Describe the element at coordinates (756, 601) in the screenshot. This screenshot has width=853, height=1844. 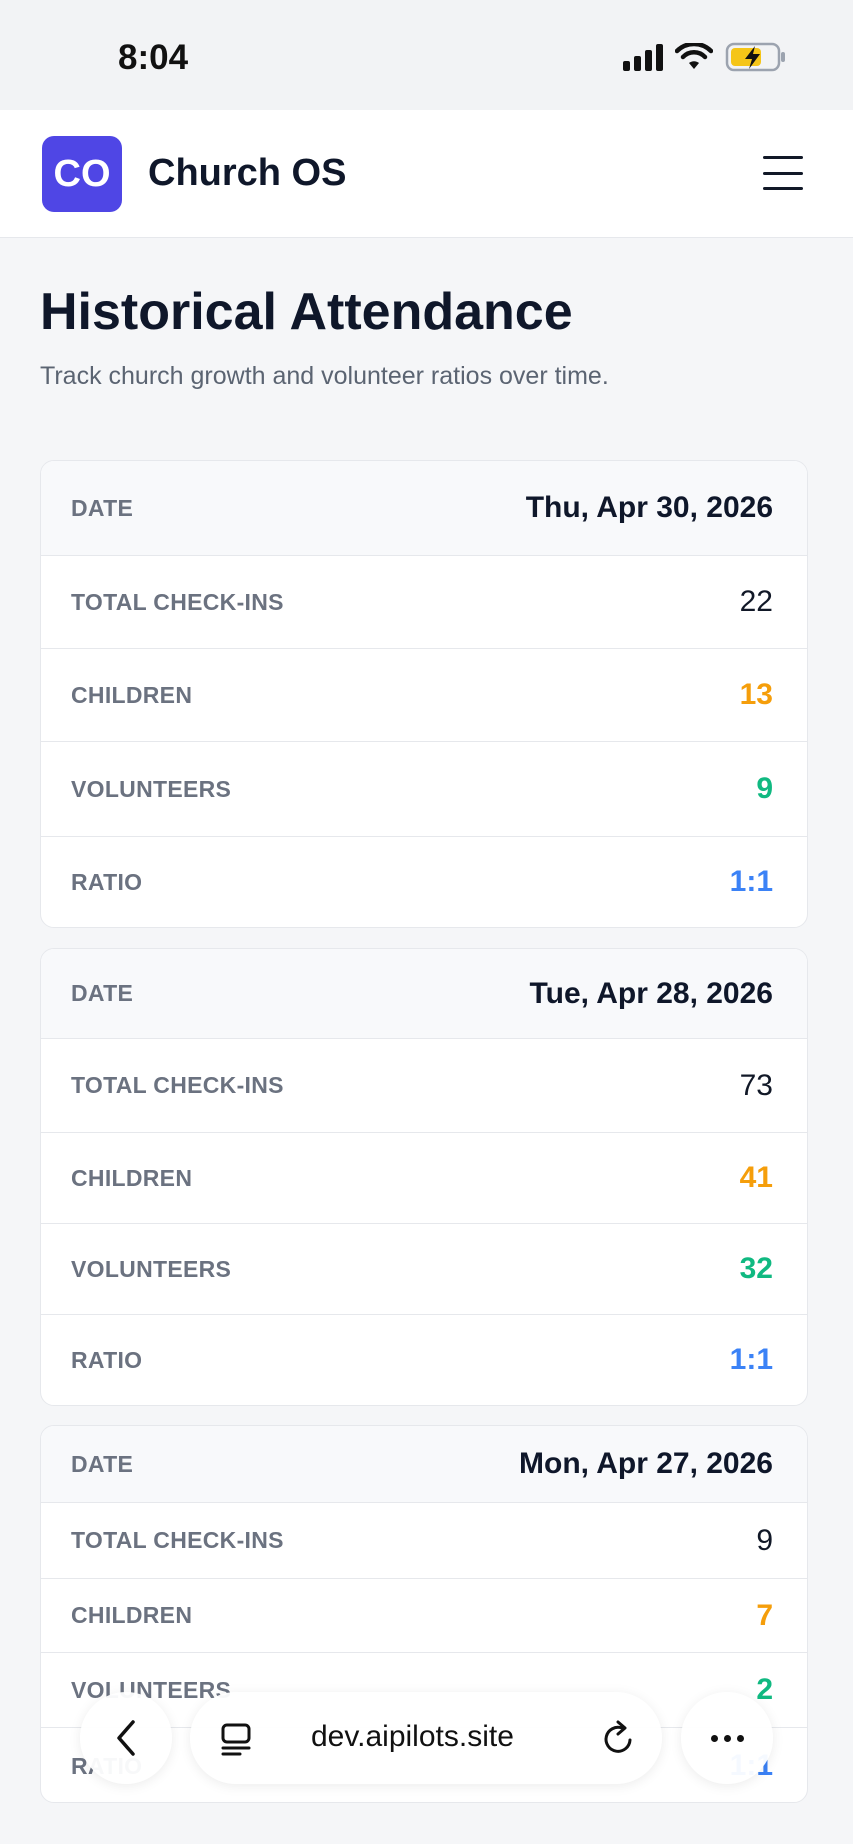
I see `total-value: 22` at that location.